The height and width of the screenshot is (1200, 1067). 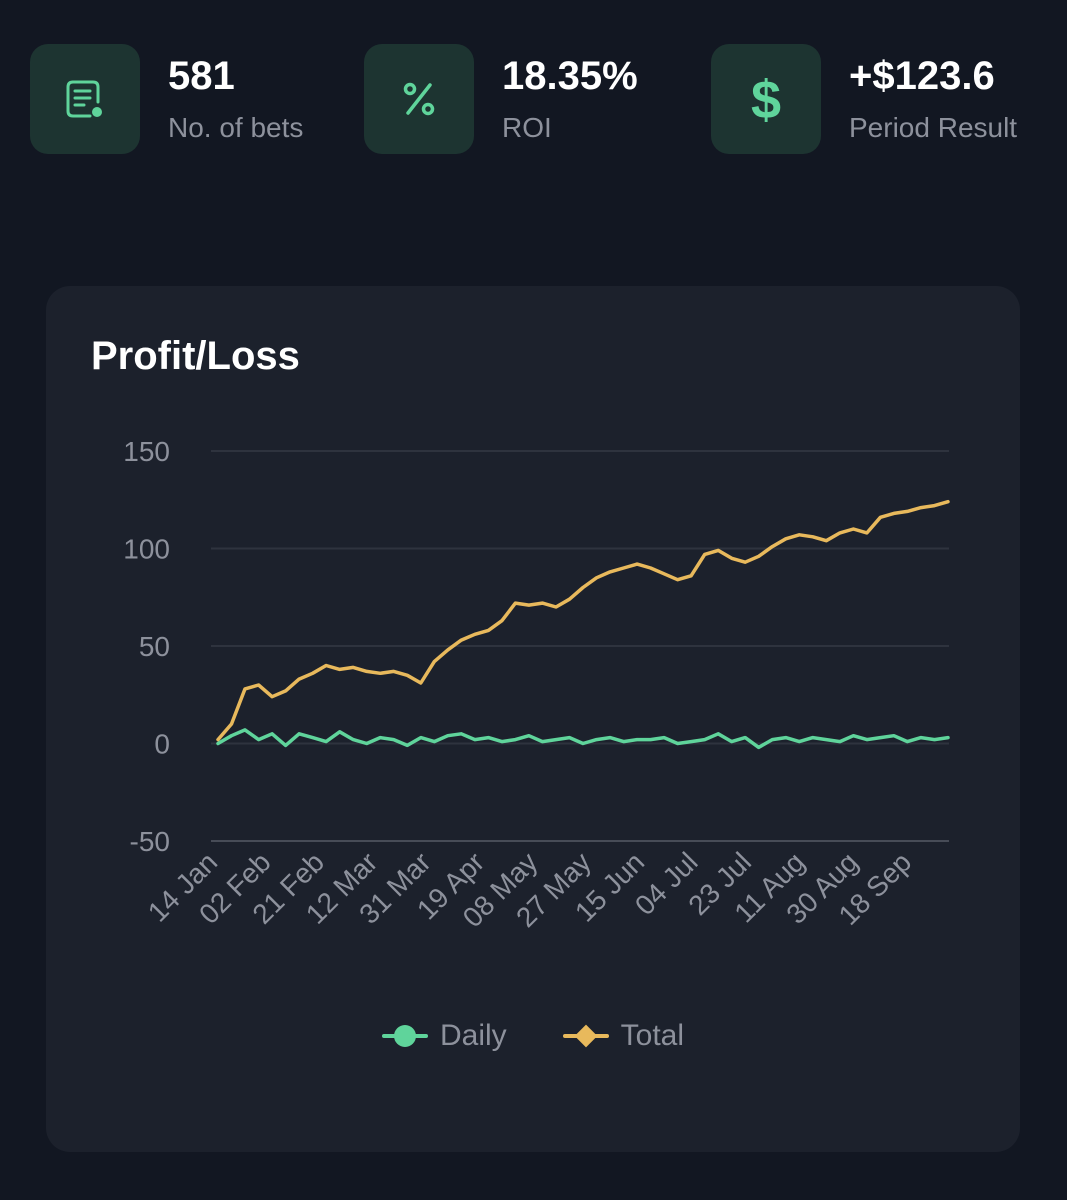 I want to click on legend-daily-label: Daily, so click(x=473, y=1035).